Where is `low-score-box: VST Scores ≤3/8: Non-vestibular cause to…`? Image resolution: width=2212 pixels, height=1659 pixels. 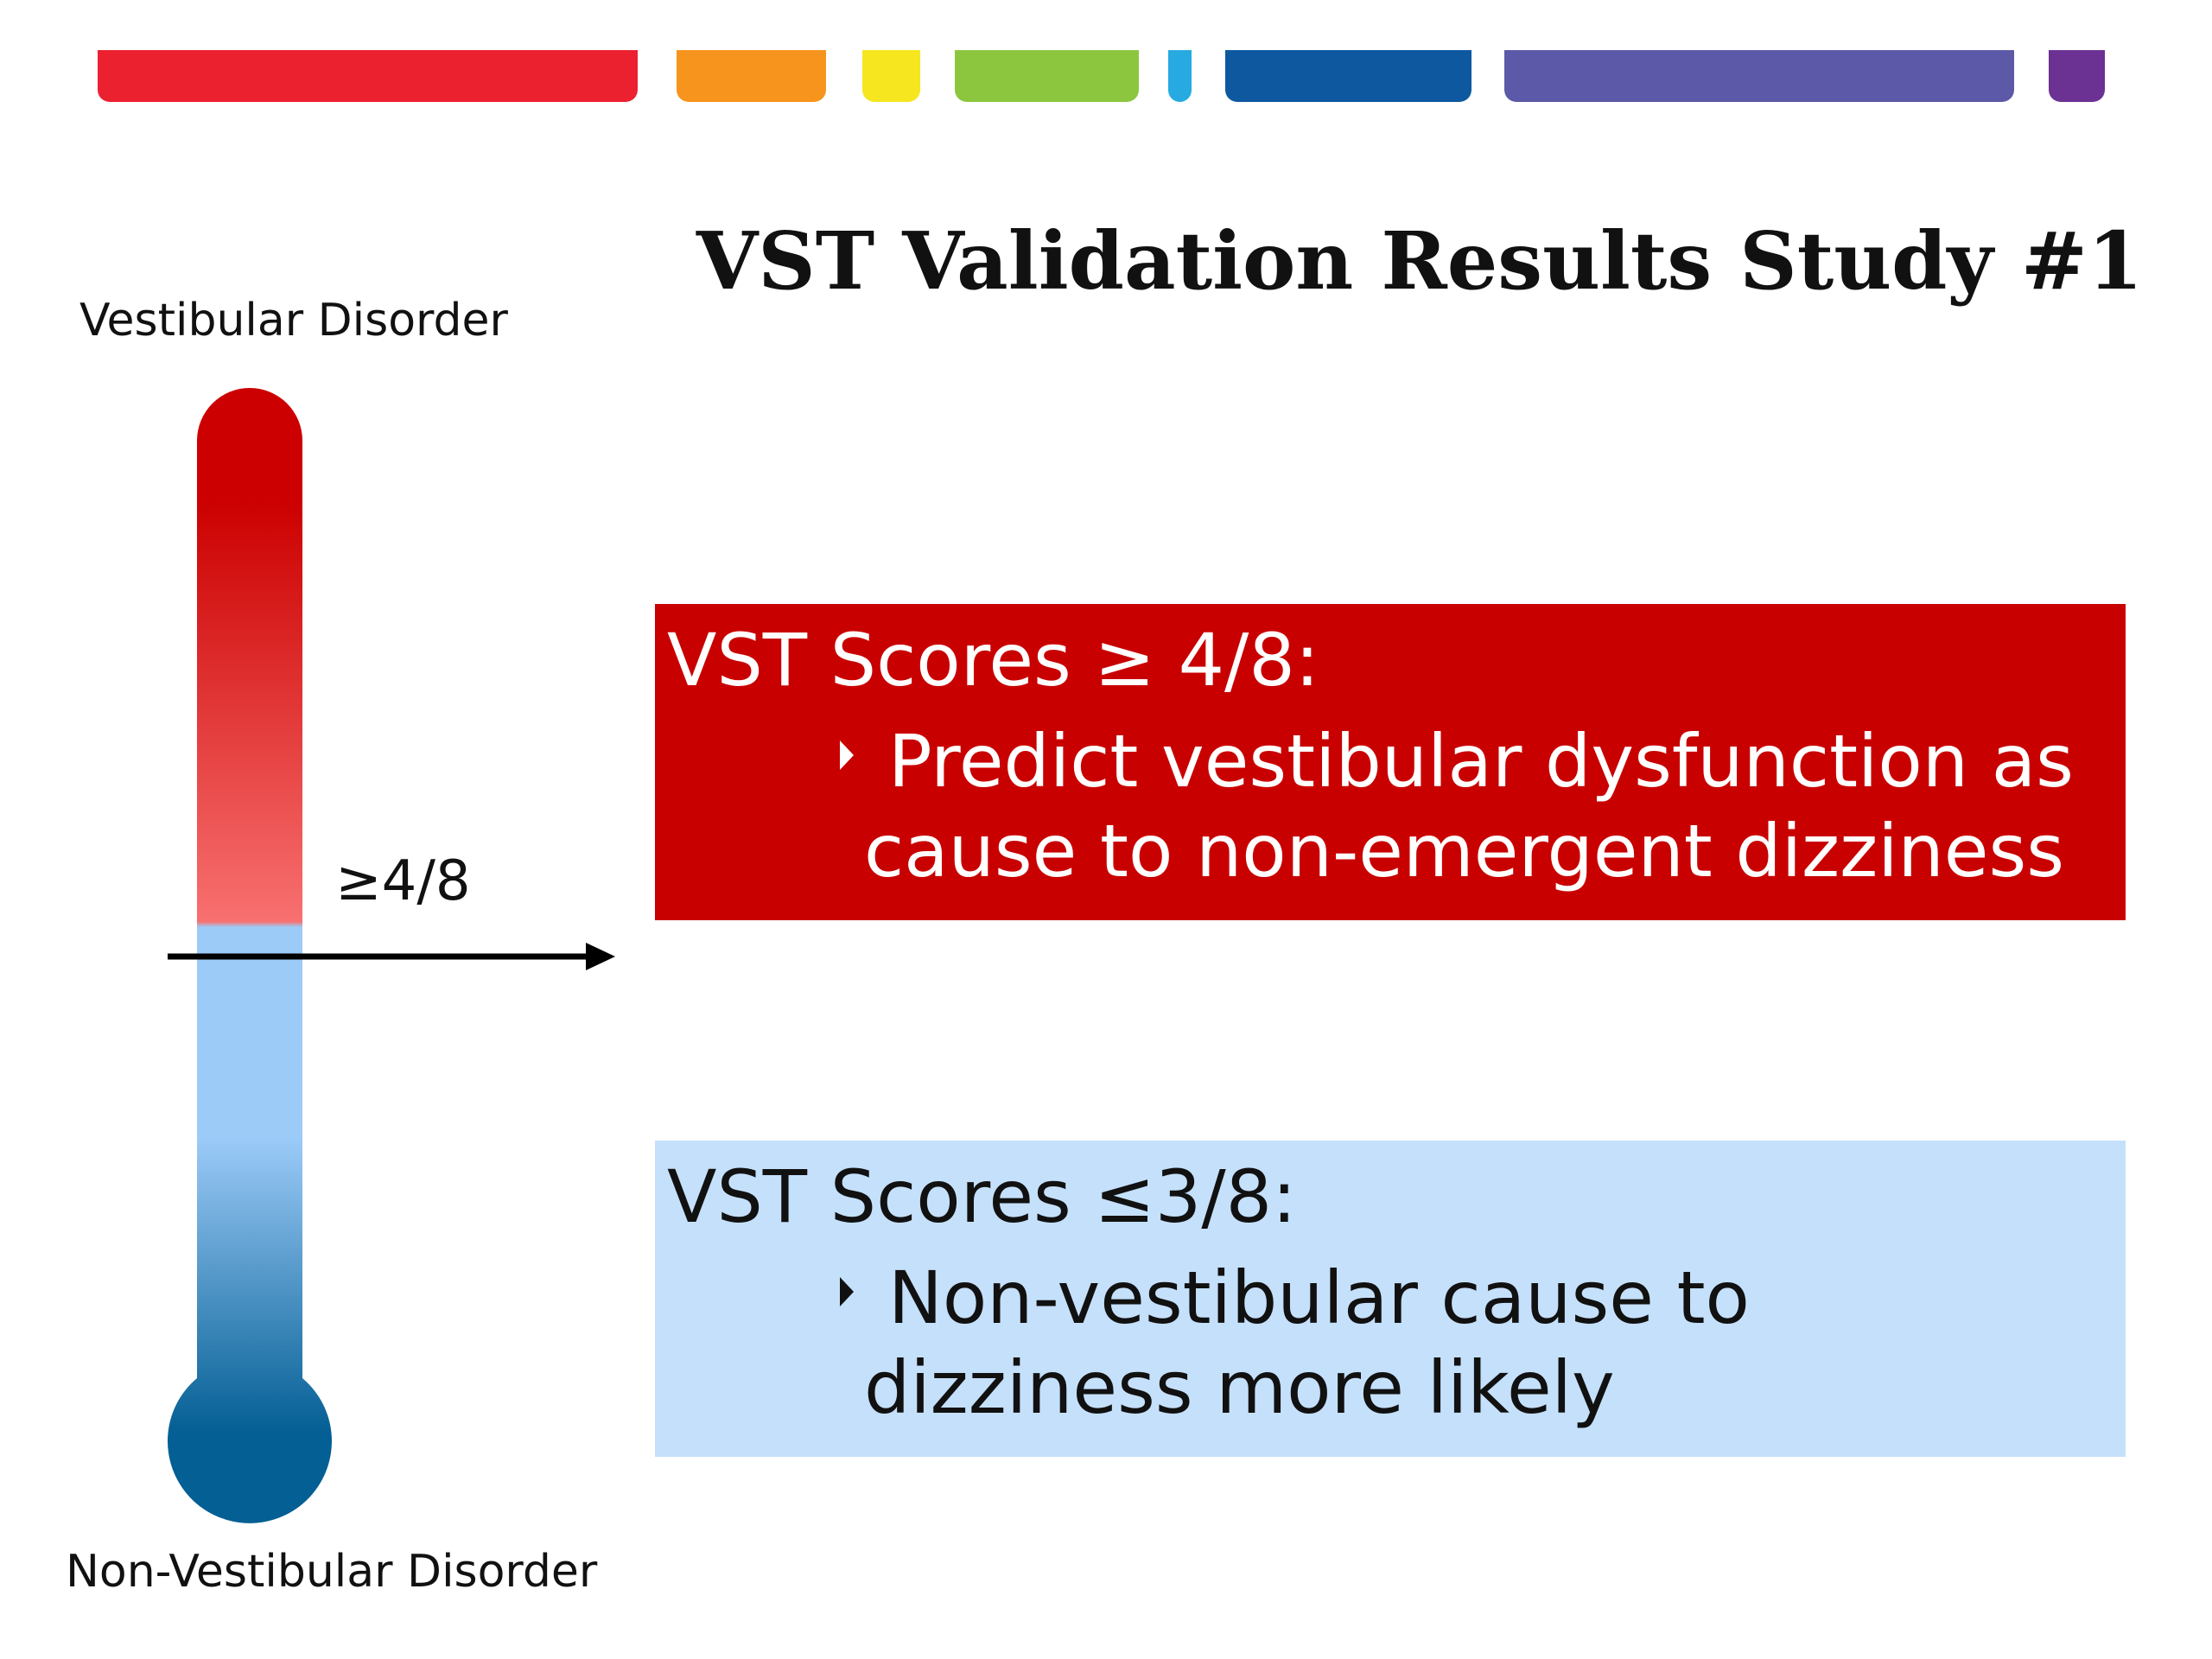 low-score-box: VST Scores ≤3/8: Non-vestibular cause to… is located at coordinates (1390, 1299).